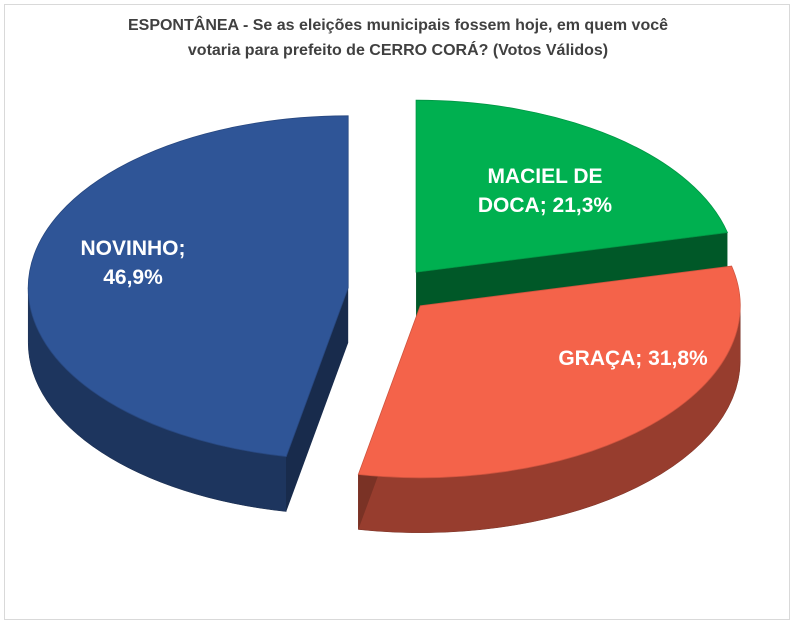 The height and width of the screenshot is (627, 800). I want to click on data-label-line: MACIEL DE, so click(544, 176).